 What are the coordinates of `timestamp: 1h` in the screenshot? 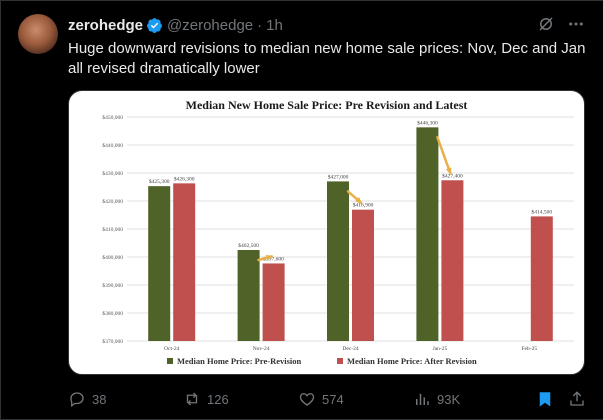 It's located at (274, 25).